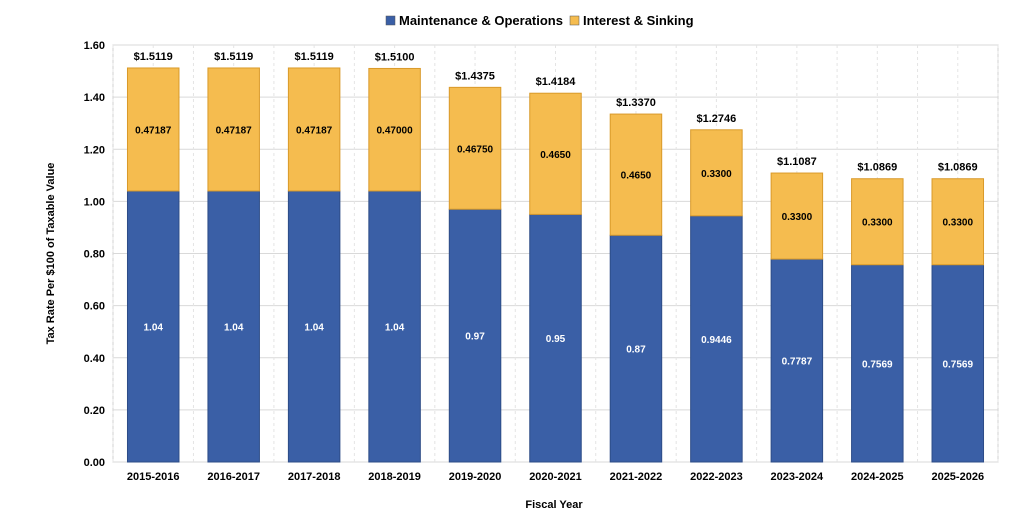 This screenshot has width=1024, height=524. What do you see at coordinates (636, 477) in the screenshot?
I see `x-tick-label: 2021-2022` at bounding box center [636, 477].